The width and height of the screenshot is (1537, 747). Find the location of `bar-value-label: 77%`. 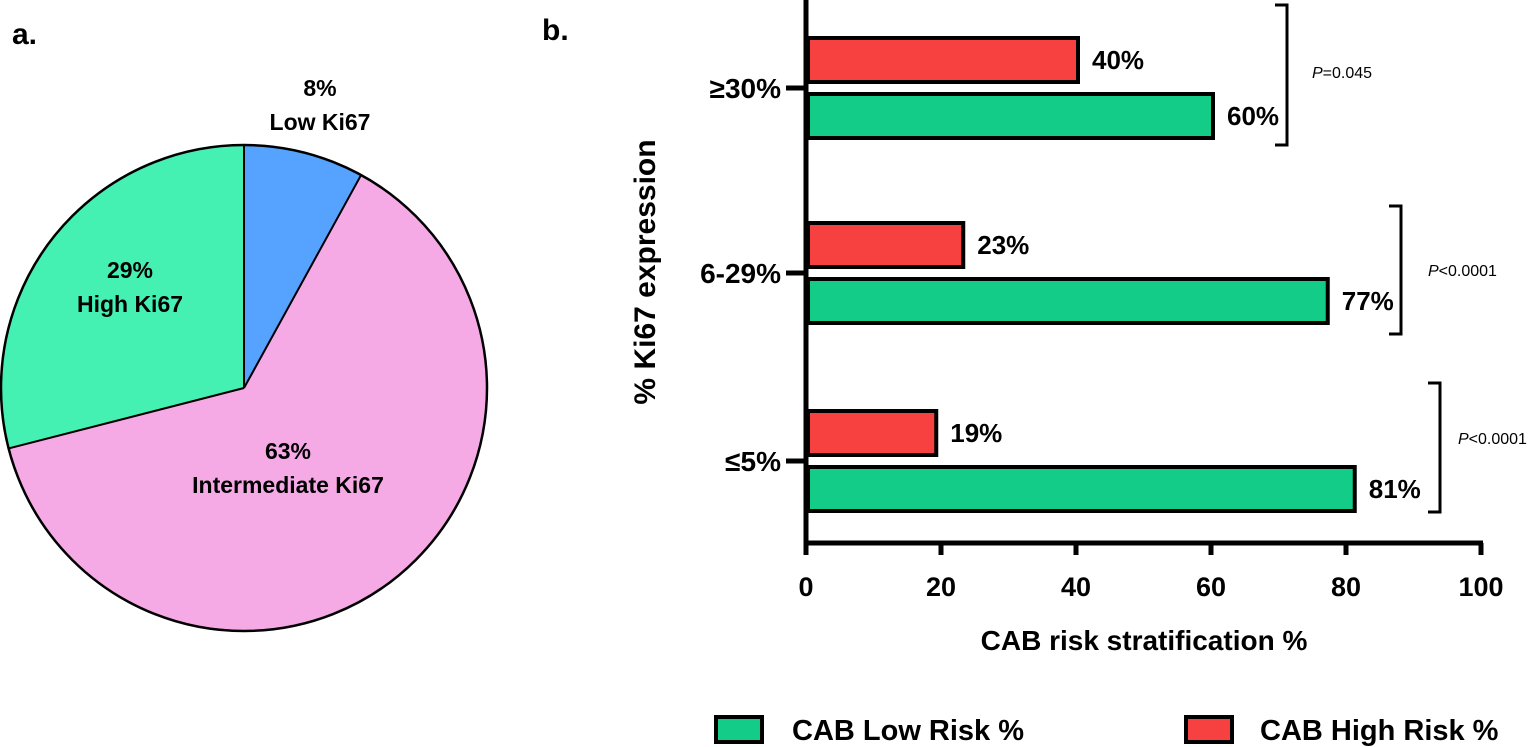

bar-value-label: 77% is located at coordinates (1368, 301).